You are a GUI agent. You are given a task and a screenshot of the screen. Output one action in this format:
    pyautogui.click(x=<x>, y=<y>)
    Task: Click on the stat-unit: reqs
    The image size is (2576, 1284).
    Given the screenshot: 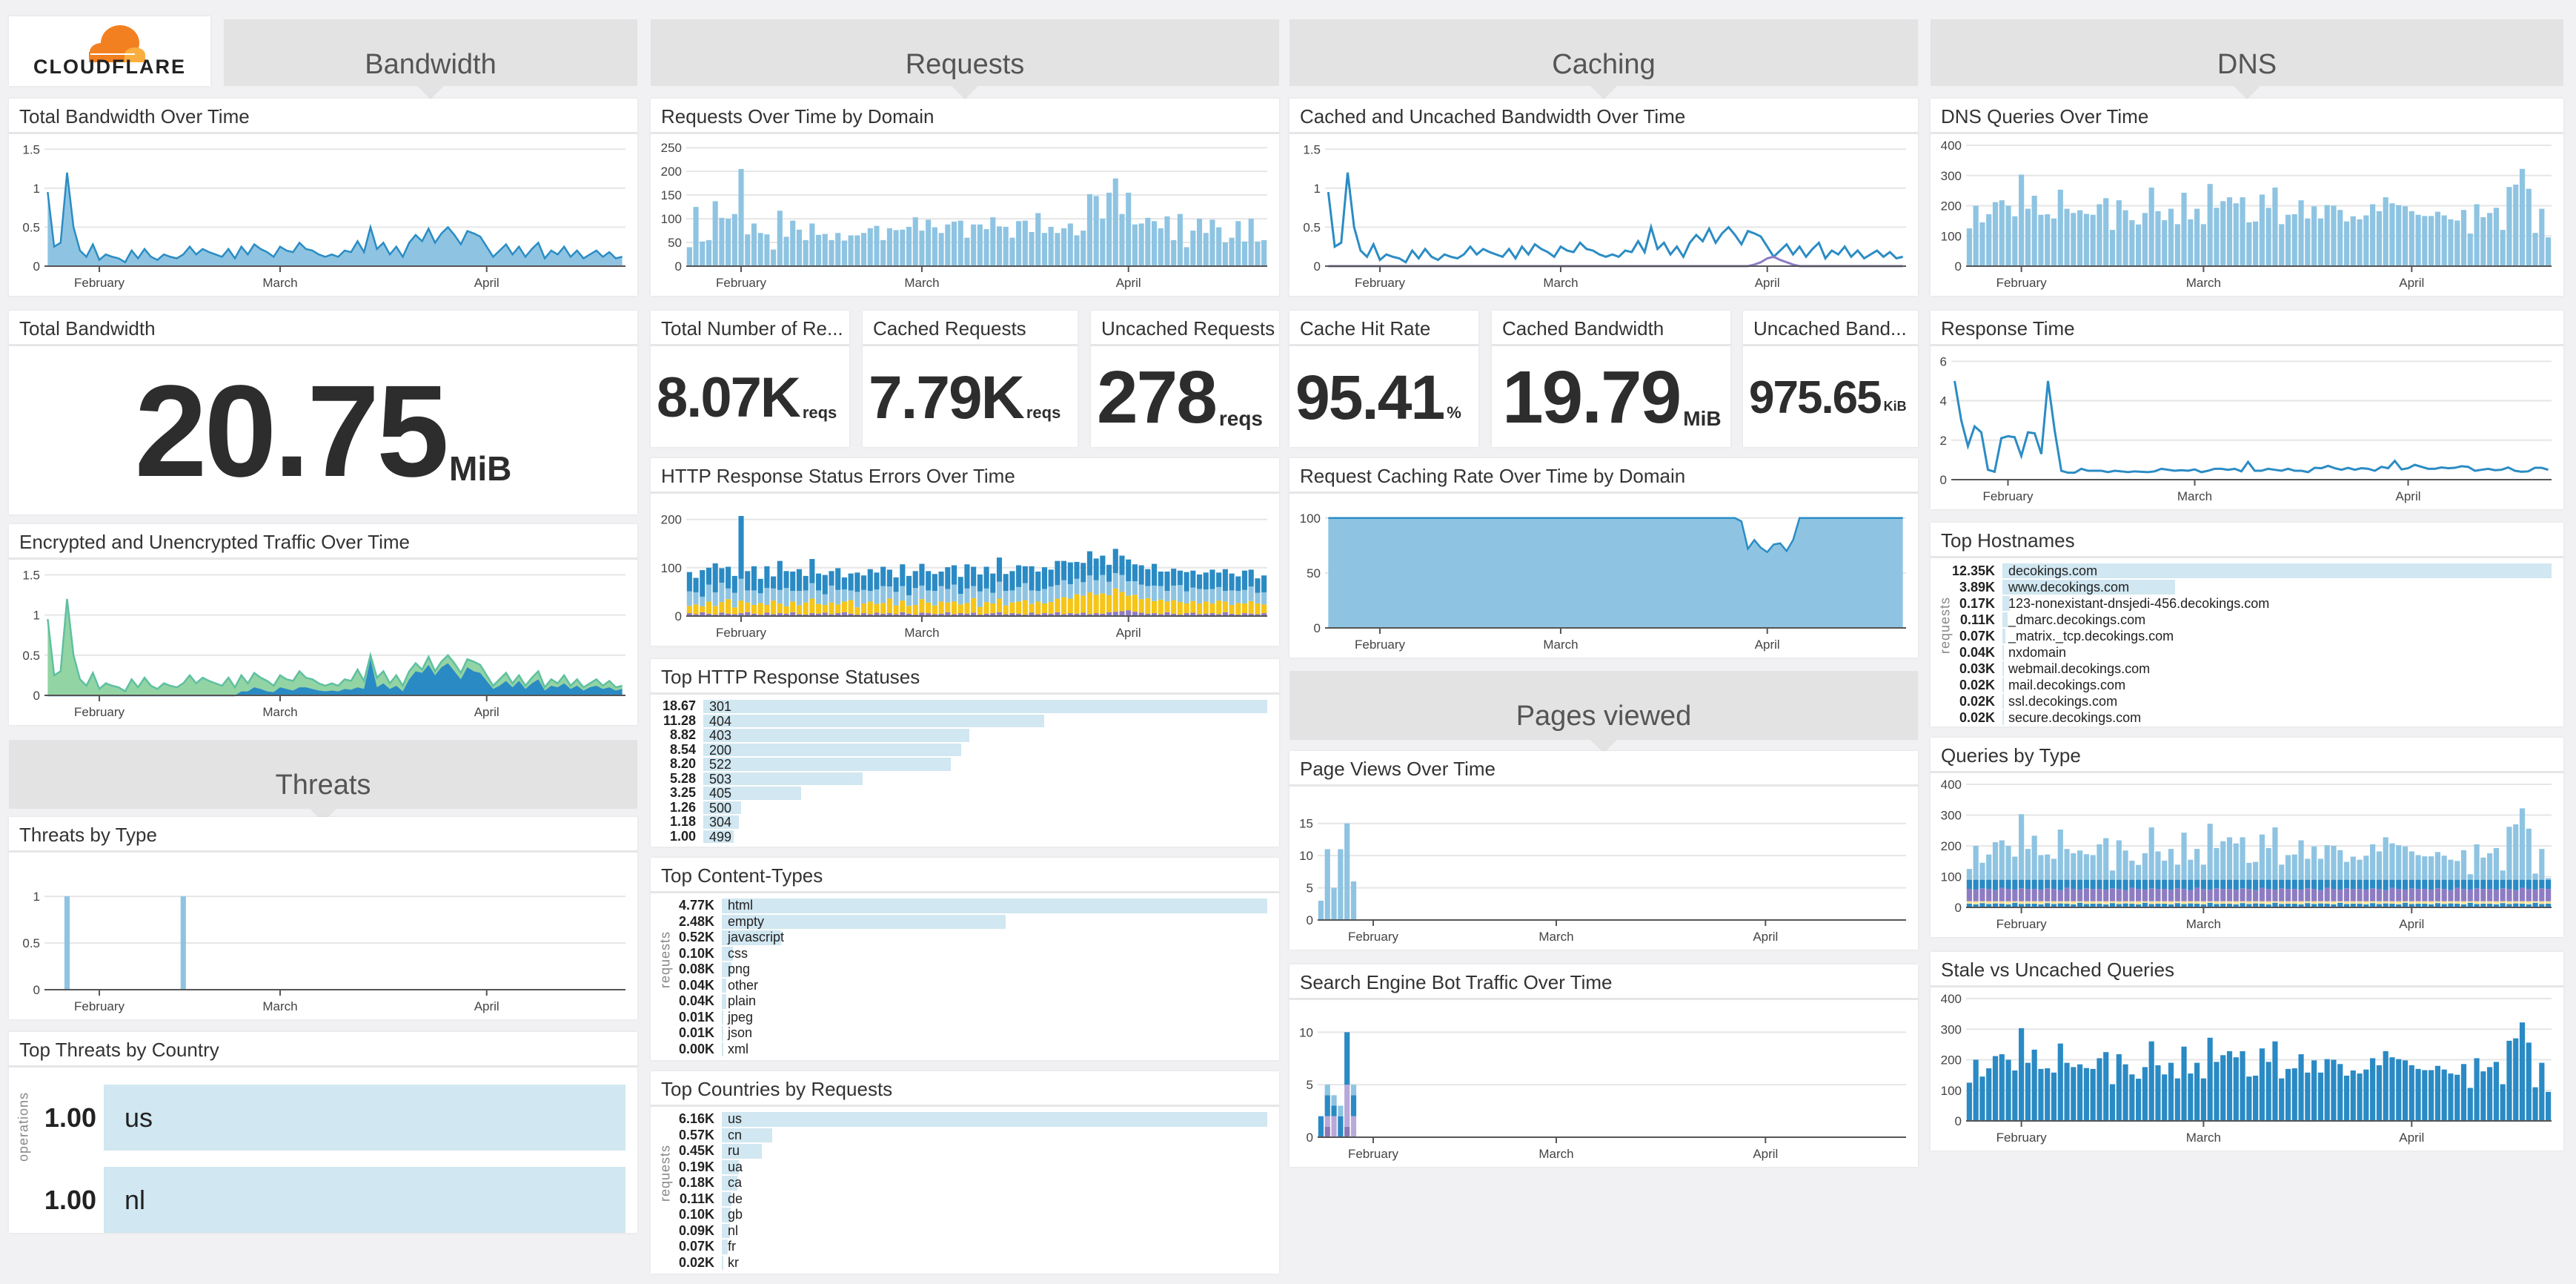 What is the action you would take?
    pyautogui.click(x=820, y=413)
    